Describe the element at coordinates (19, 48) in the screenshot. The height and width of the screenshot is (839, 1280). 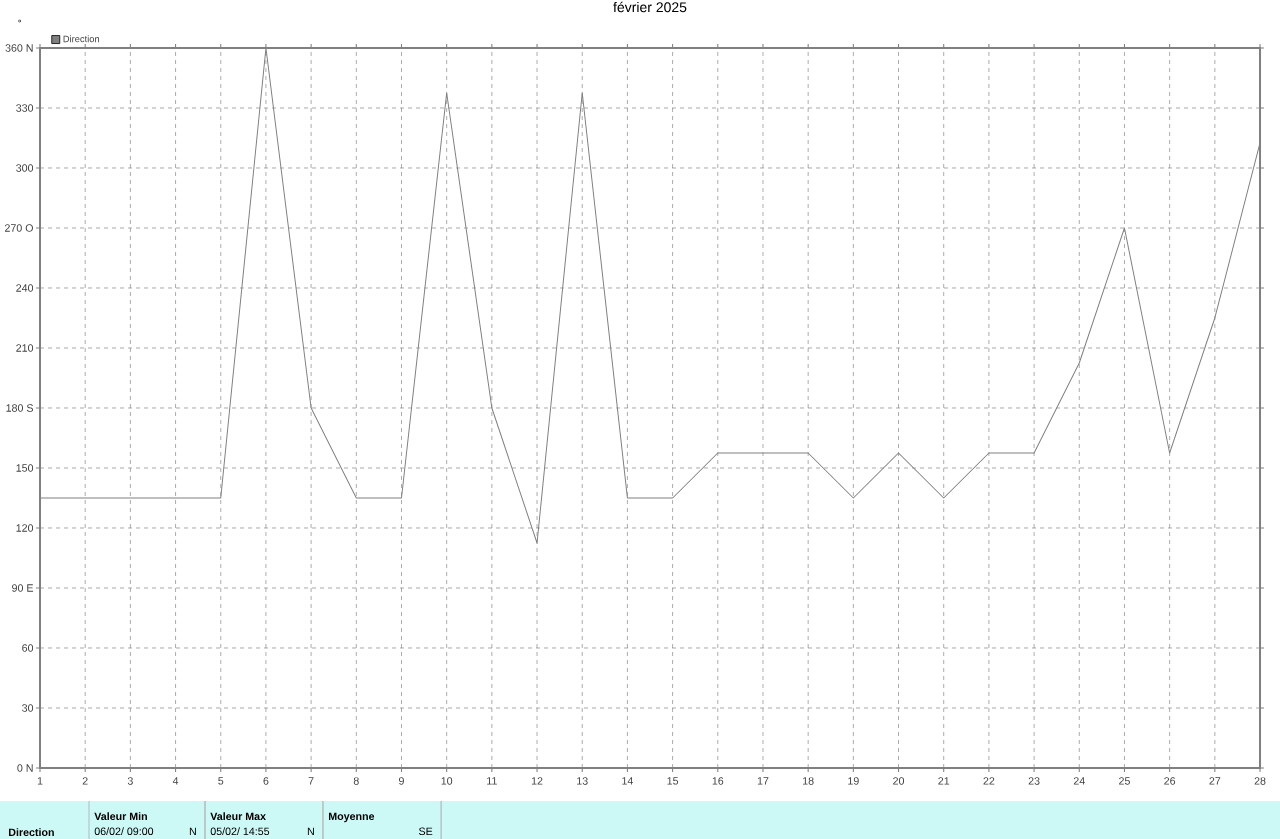
I see `y-tick-label: 360 N` at that location.